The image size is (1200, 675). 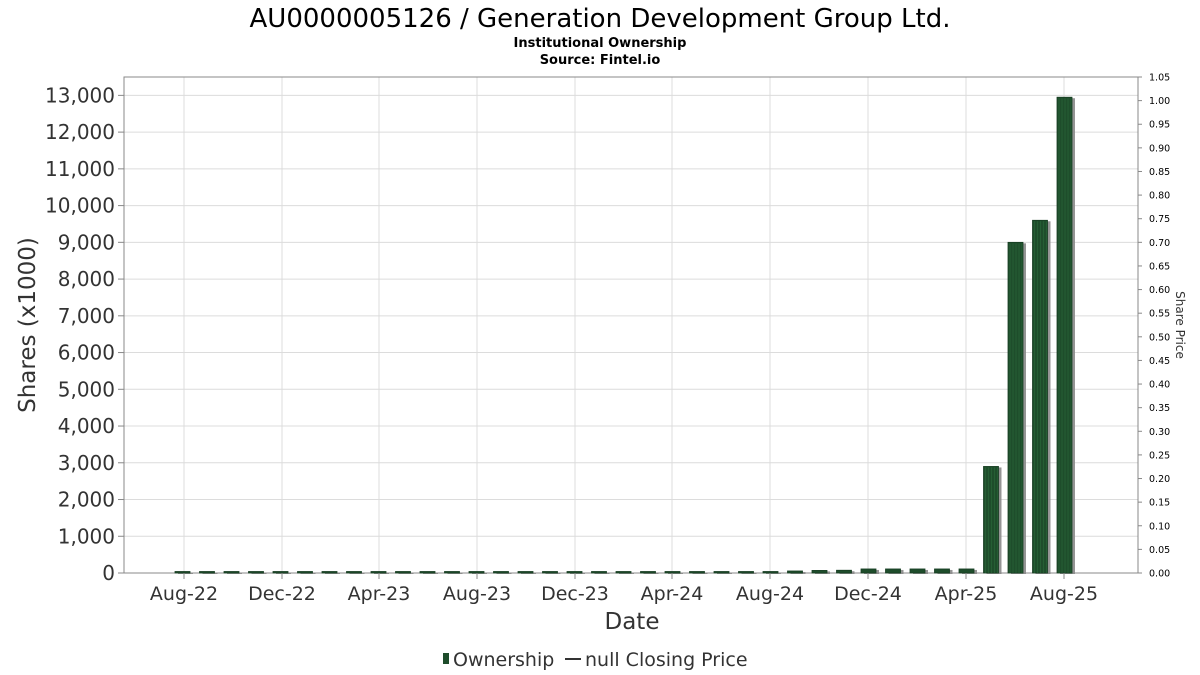 What do you see at coordinates (600, 43) in the screenshot?
I see `chart-subtitle-1: Institutional Ownership` at bounding box center [600, 43].